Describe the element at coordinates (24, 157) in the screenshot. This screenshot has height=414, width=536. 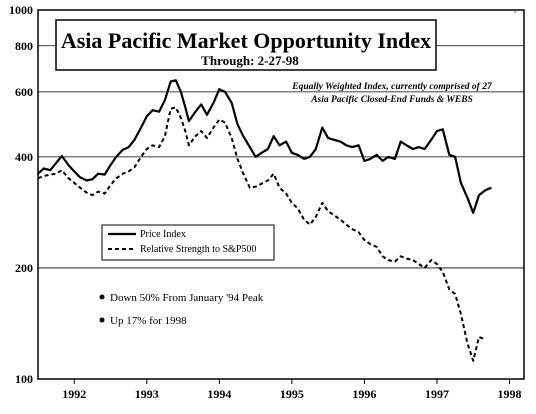
I see `y-tick-label: 400` at that location.